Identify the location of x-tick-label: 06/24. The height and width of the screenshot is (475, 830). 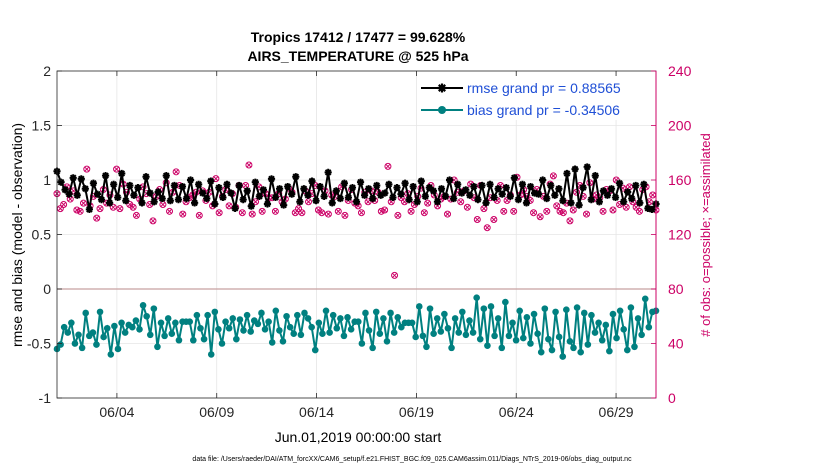
(516, 412).